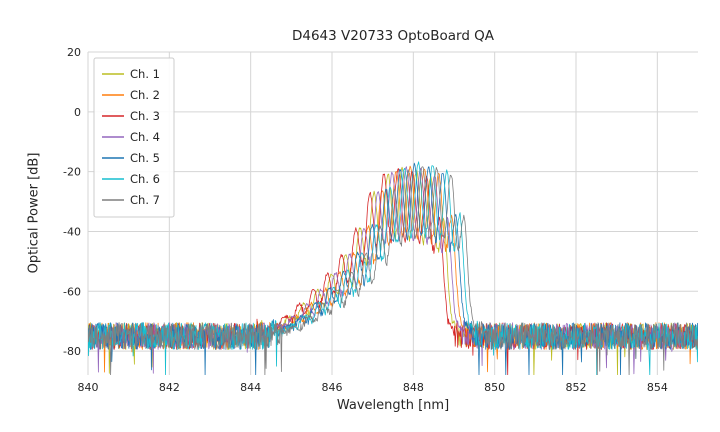  What do you see at coordinates (145, 116) in the screenshot?
I see `legend-label: Ch. 3` at bounding box center [145, 116].